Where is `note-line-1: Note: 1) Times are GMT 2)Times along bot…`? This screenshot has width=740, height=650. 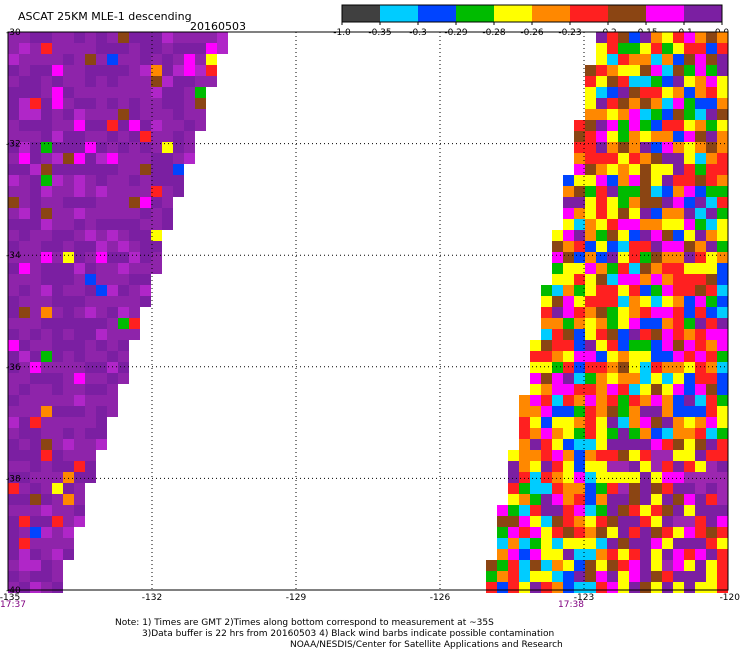 note-line-1: Note: 1) Times are GMT 2)Times along bot… is located at coordinates (304, 623).